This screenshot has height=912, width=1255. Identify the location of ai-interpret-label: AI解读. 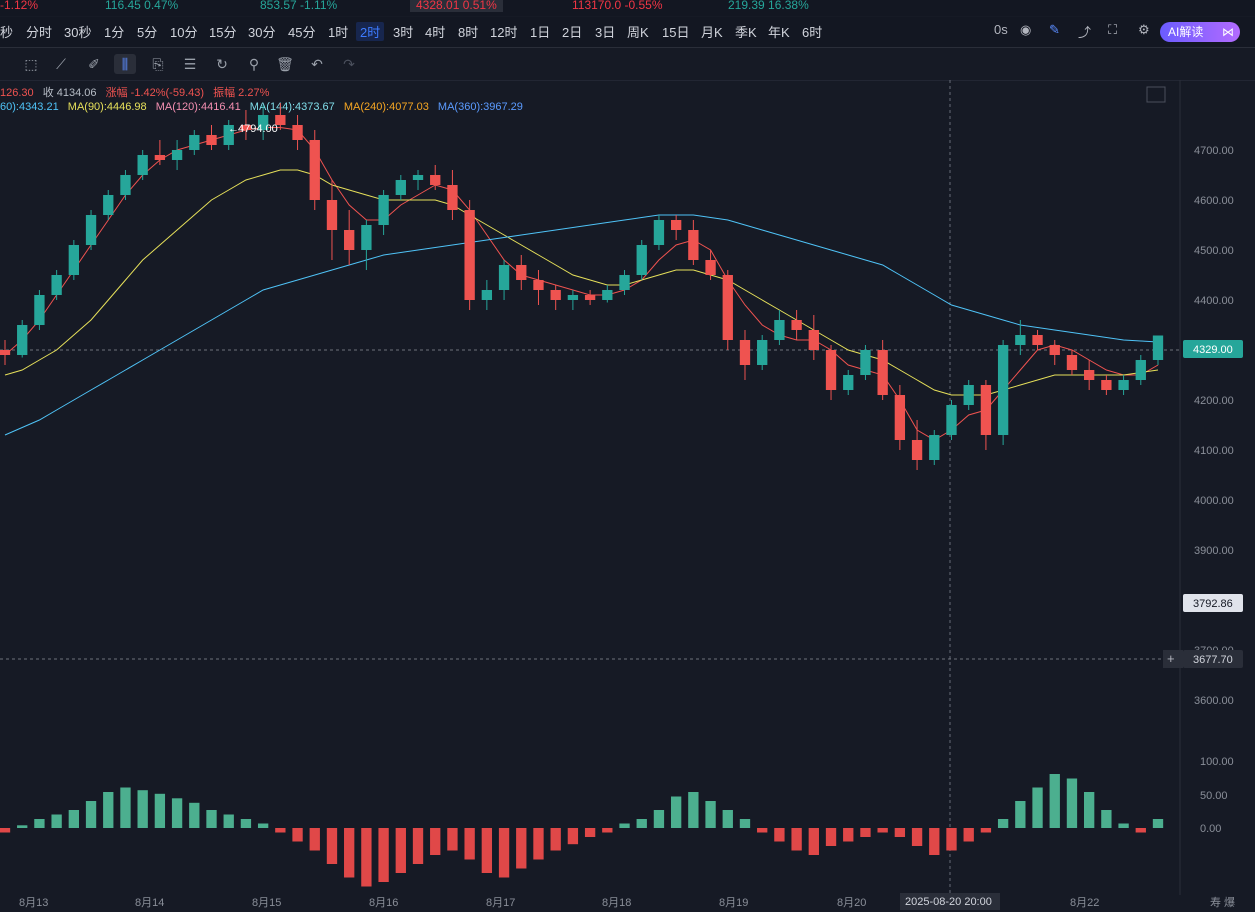
(1186, 32).